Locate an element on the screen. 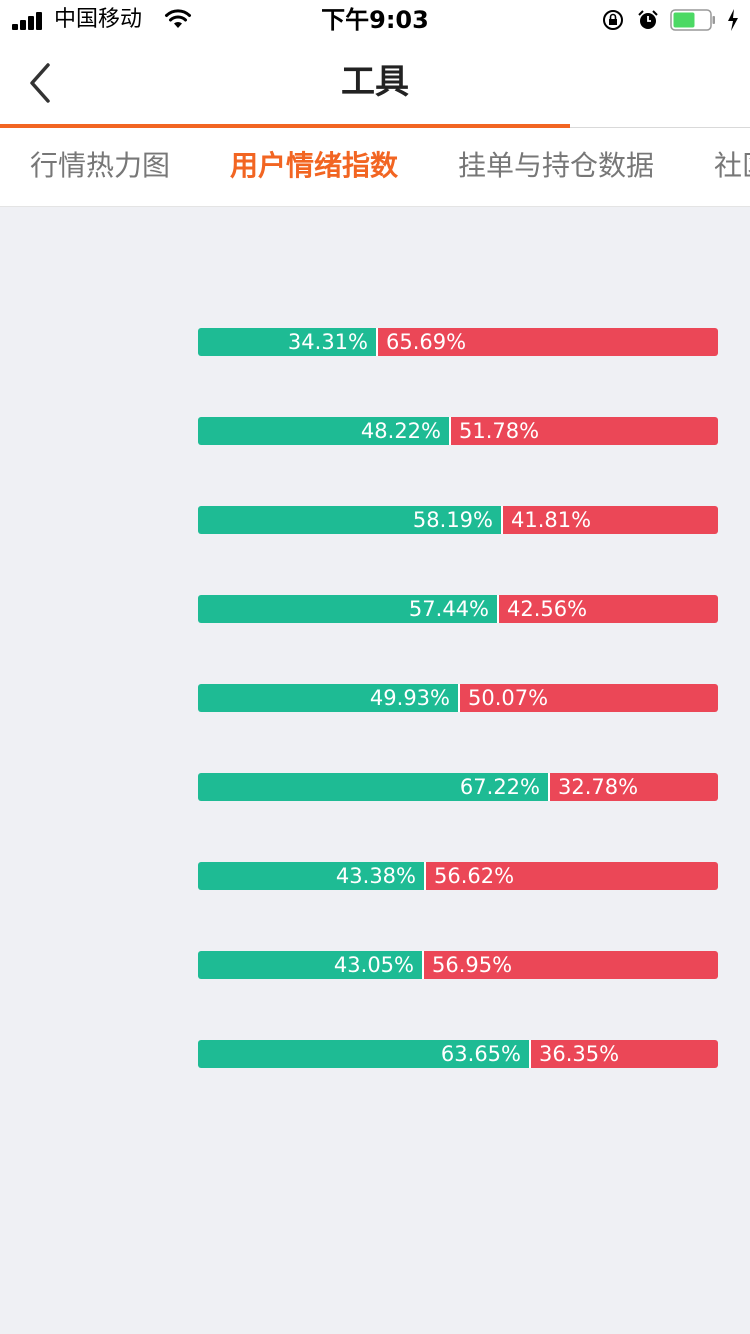 This screenshot has width=750, height=1334. tool-tabs: 行情热力图 用户情绪指数 挂单与持仓数据 社区 is located at coordinates (375, 167).